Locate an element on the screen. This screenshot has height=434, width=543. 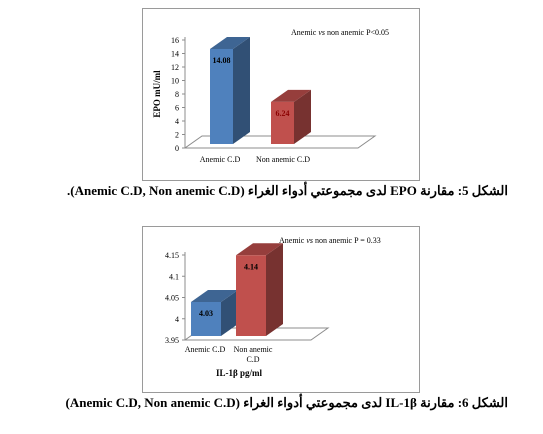
y-tick-label: 14 is located at coordinates (175, 54).